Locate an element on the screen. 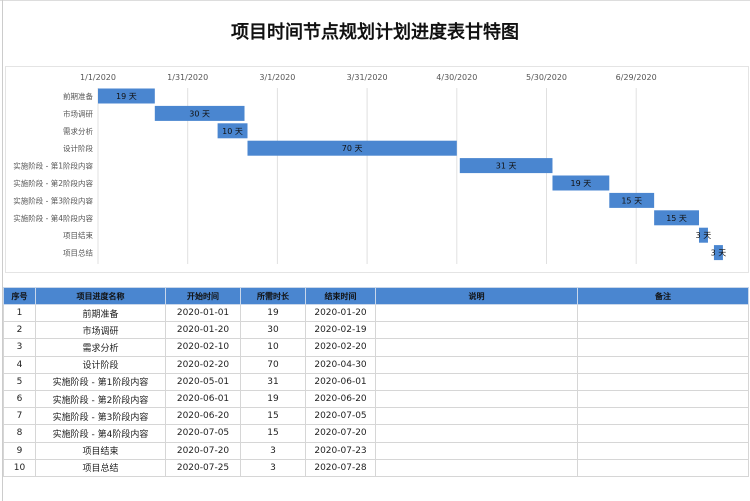 The height and width of the screenshot is (501, 750). table-cell: 设计阶段 is located at coordinates (100, 364).